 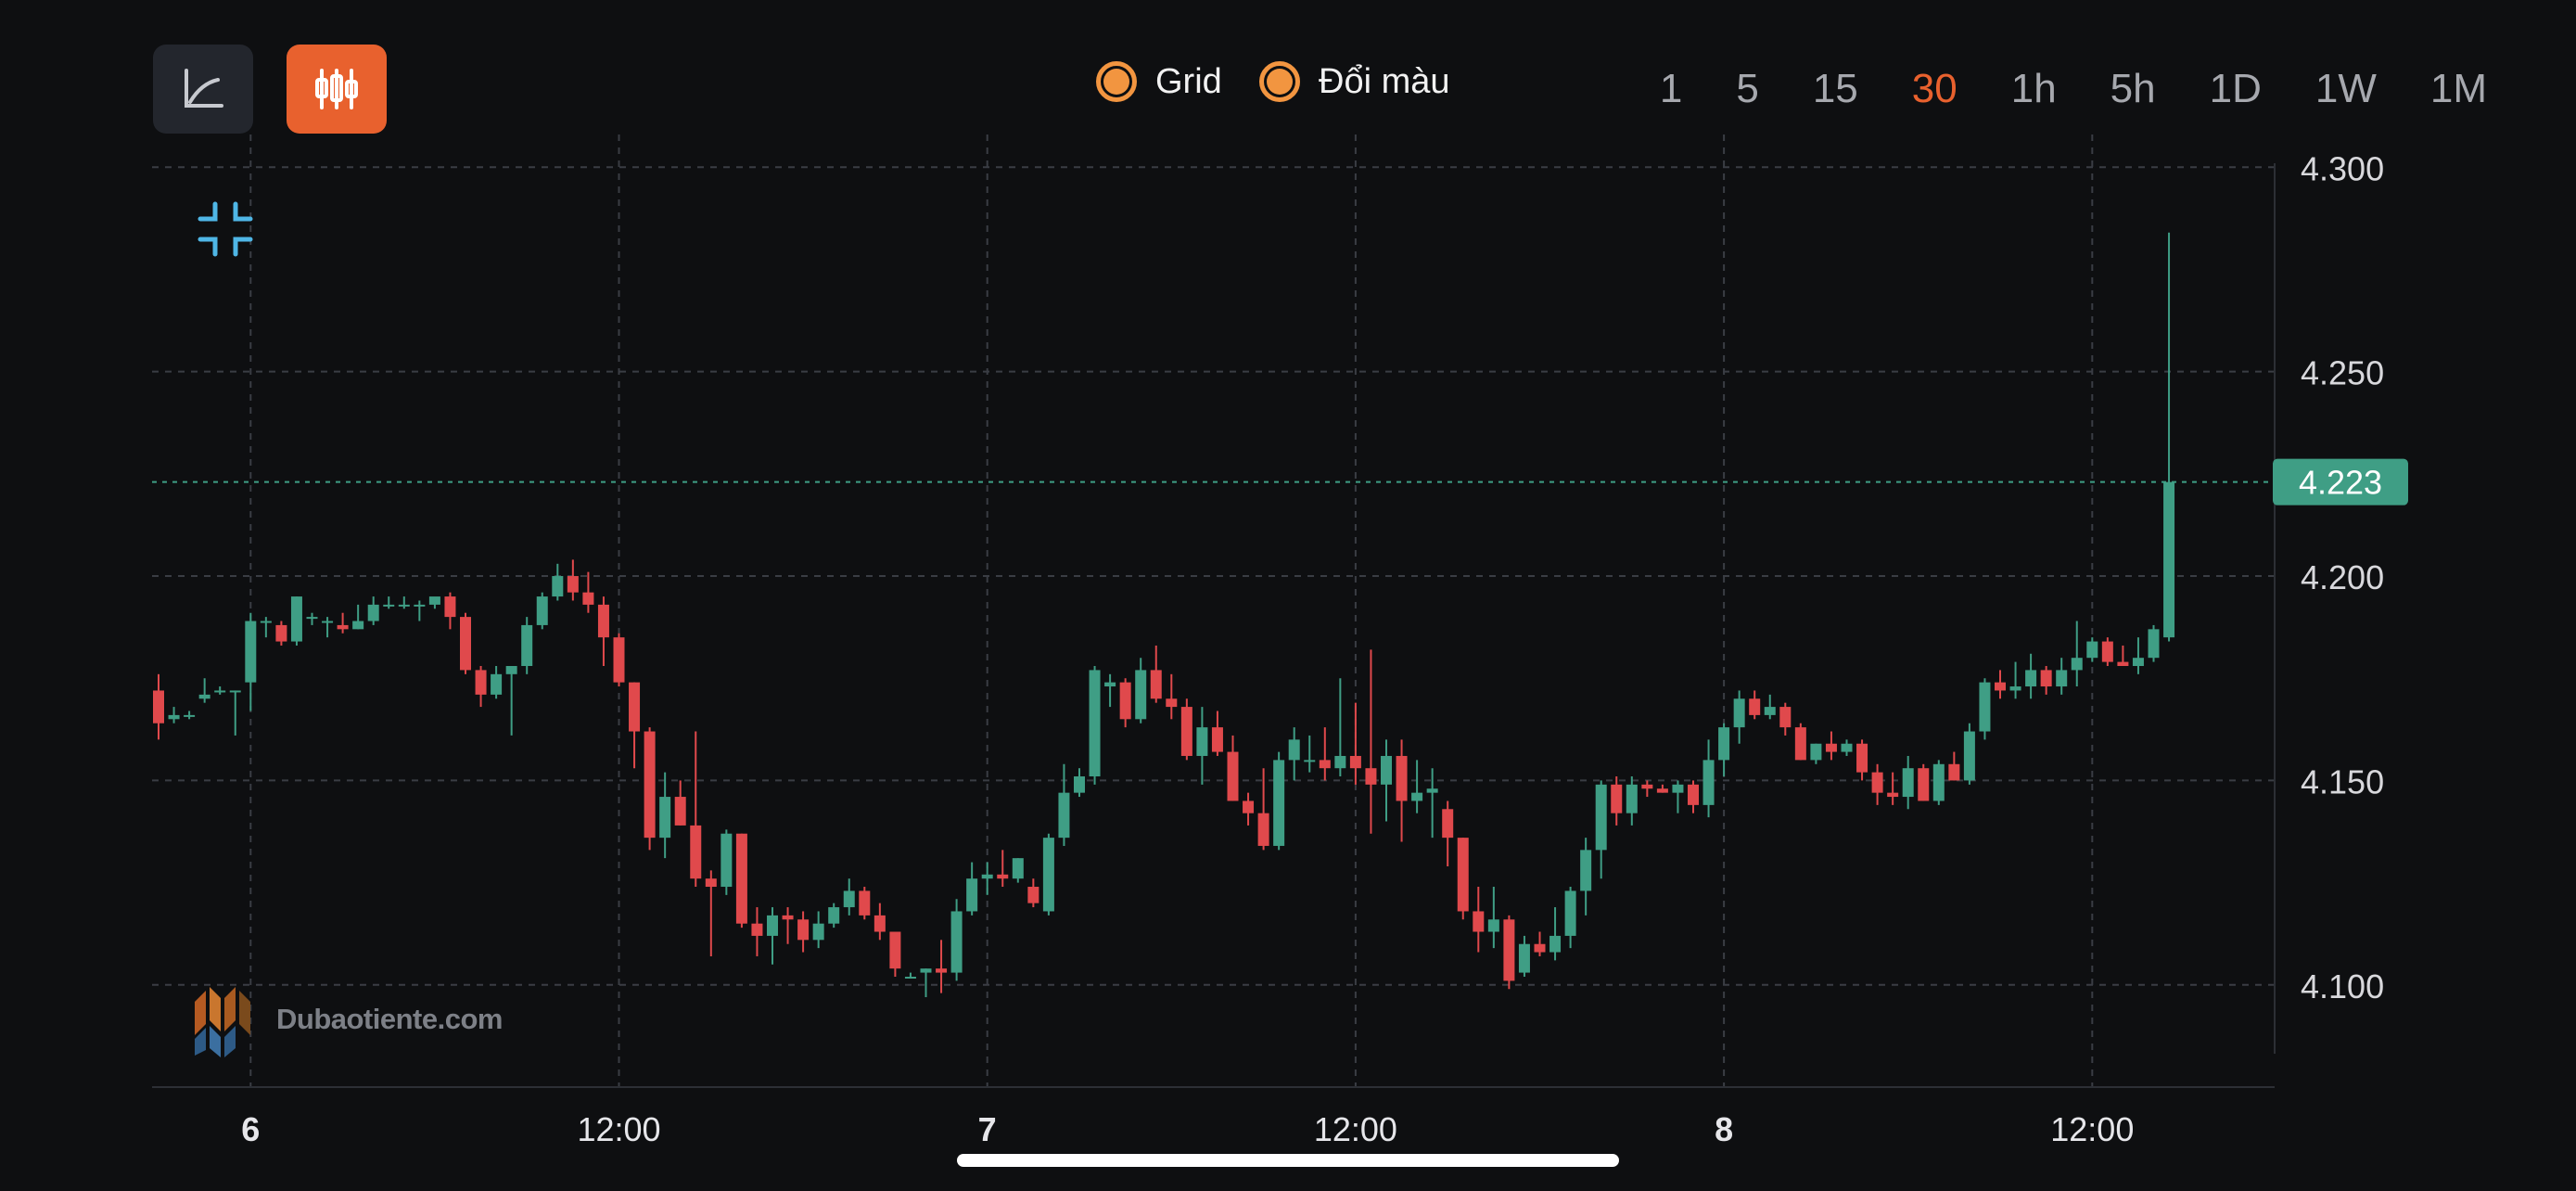 What do you see at coordinates (2342, 168) in the screenshot?
I see `y-tick-label: 4.300` at bounding box center [2342, 168].